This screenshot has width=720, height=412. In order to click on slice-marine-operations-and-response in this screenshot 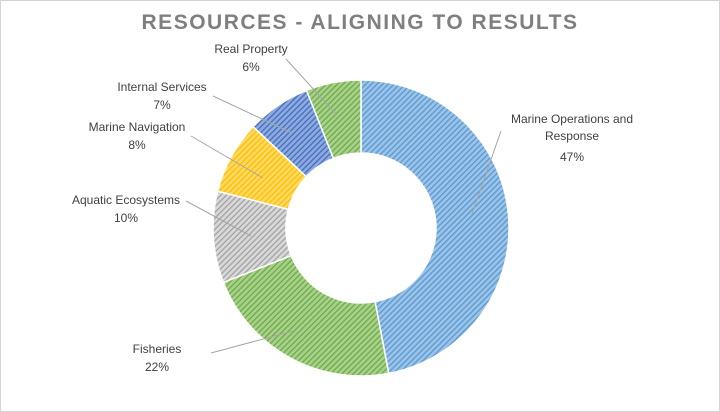, I will do `click(435, 227)`.